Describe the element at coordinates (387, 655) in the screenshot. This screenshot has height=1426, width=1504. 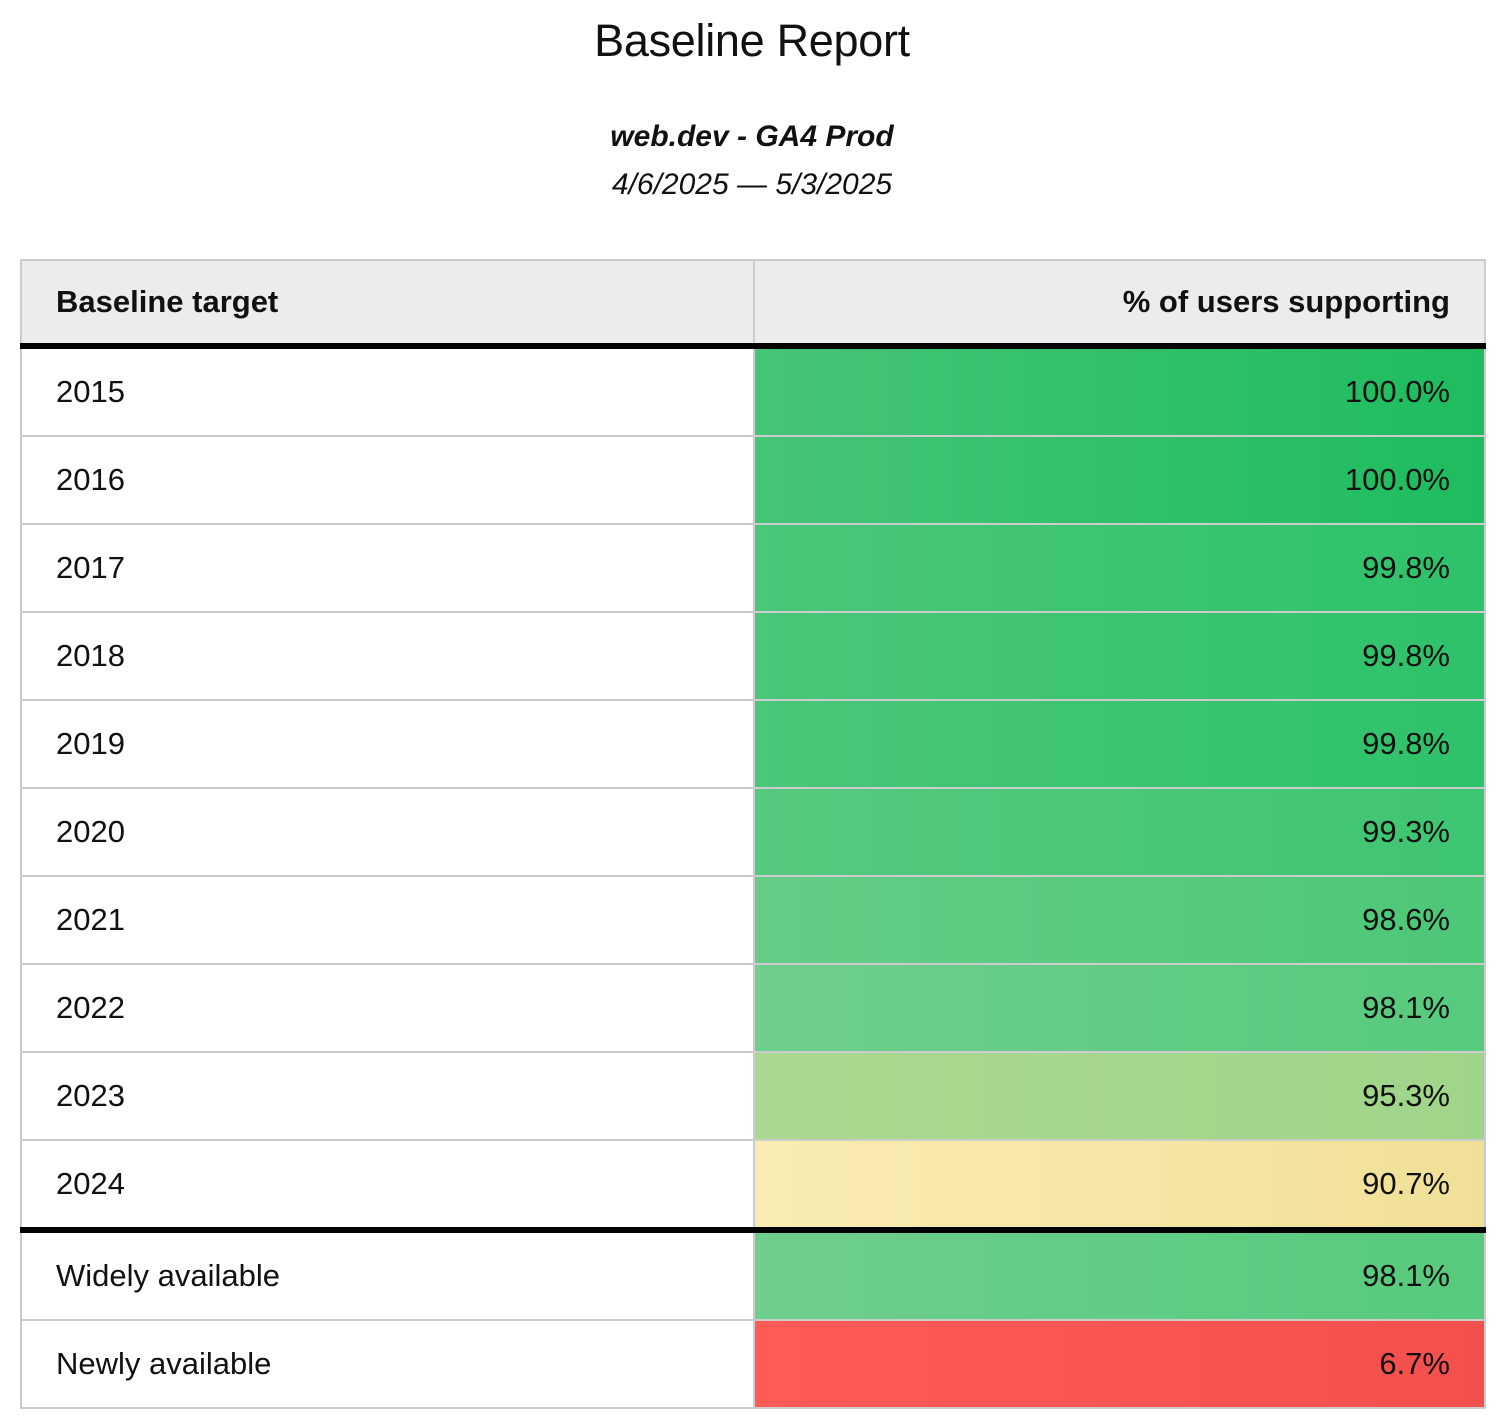
I see `target-label: 2018` at that location.